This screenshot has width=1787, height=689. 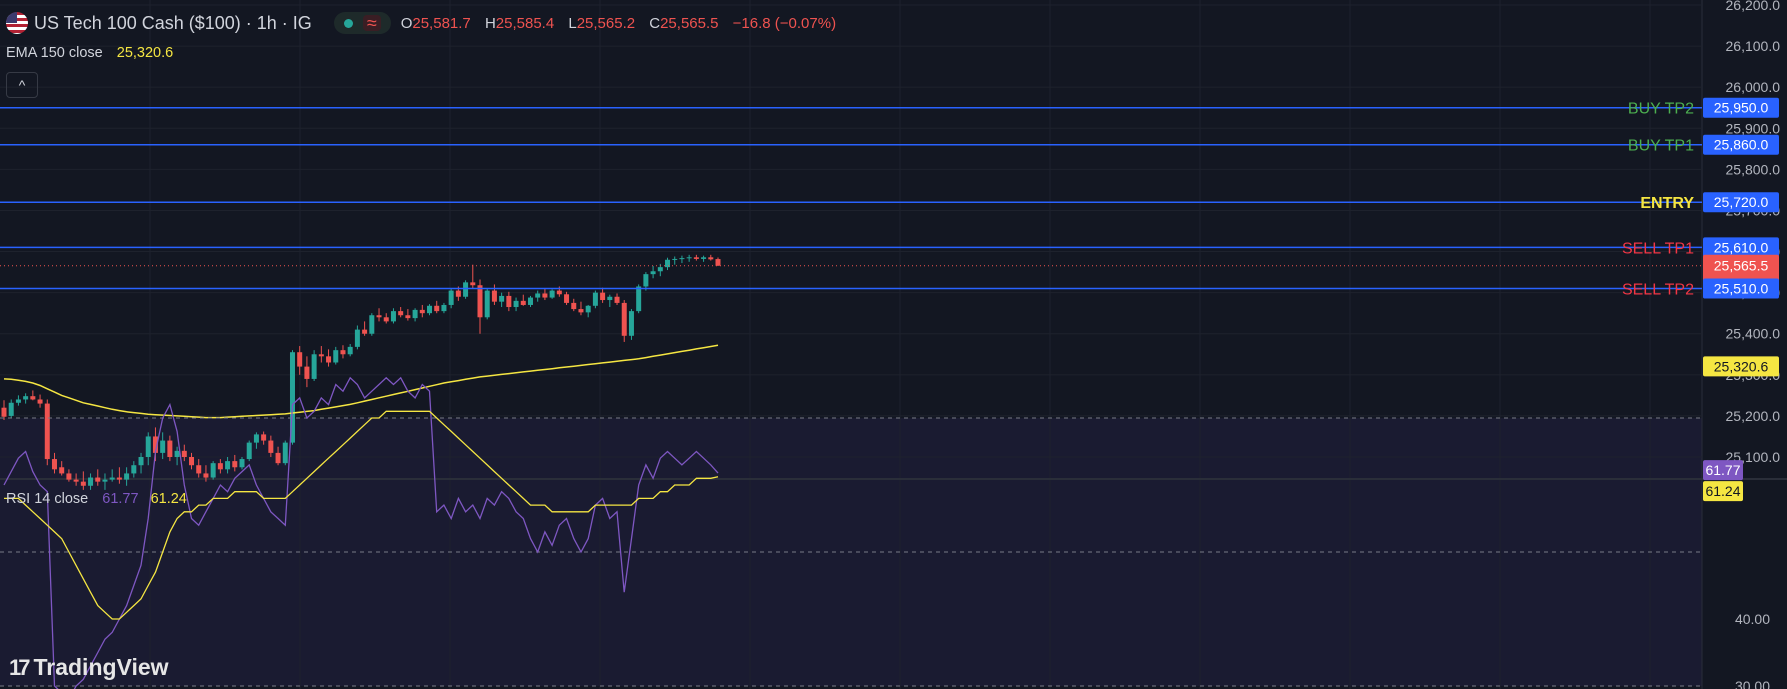 I want to click on level-price-tag-text: 25,860.0, so click(x=1741, y=145).